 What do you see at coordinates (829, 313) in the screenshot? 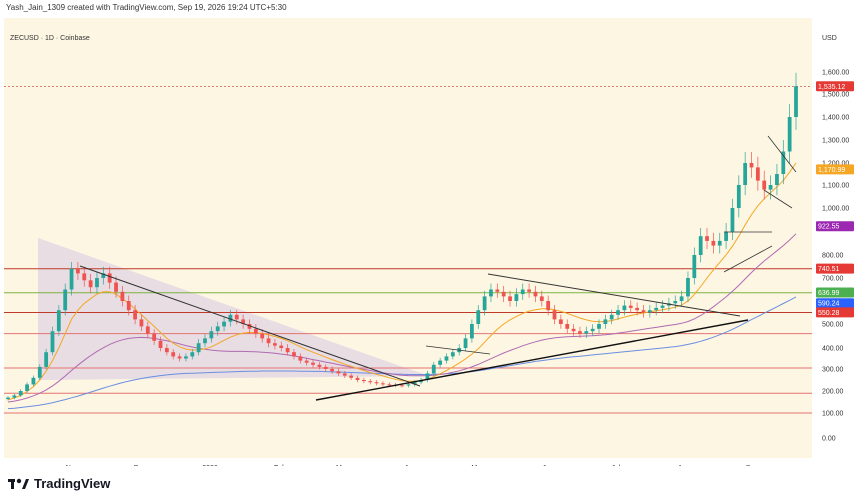
I see `price-tag-label: 550.28` at bounding box center [829, 313].